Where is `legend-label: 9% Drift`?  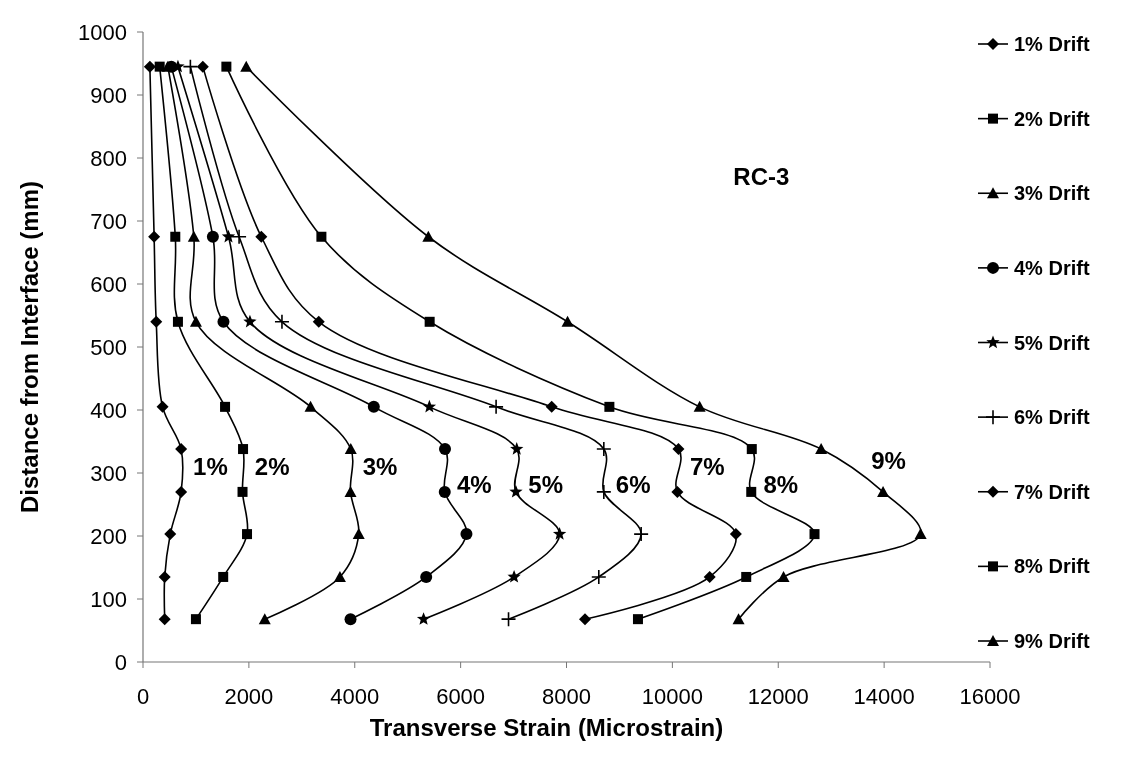
legend-label: 9% Drift is located at coordinates (1052, 641).